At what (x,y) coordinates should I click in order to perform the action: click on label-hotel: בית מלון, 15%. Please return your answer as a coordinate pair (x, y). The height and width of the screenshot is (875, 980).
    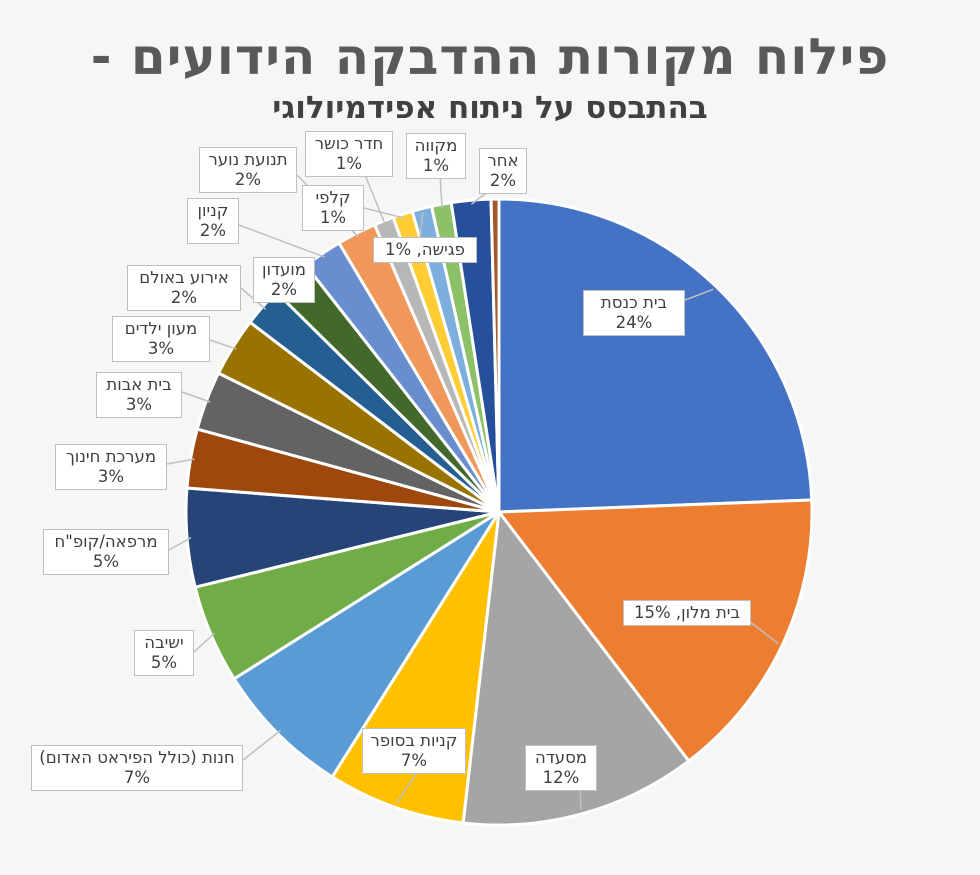
    Looking at the image, I should click on (687, 613).